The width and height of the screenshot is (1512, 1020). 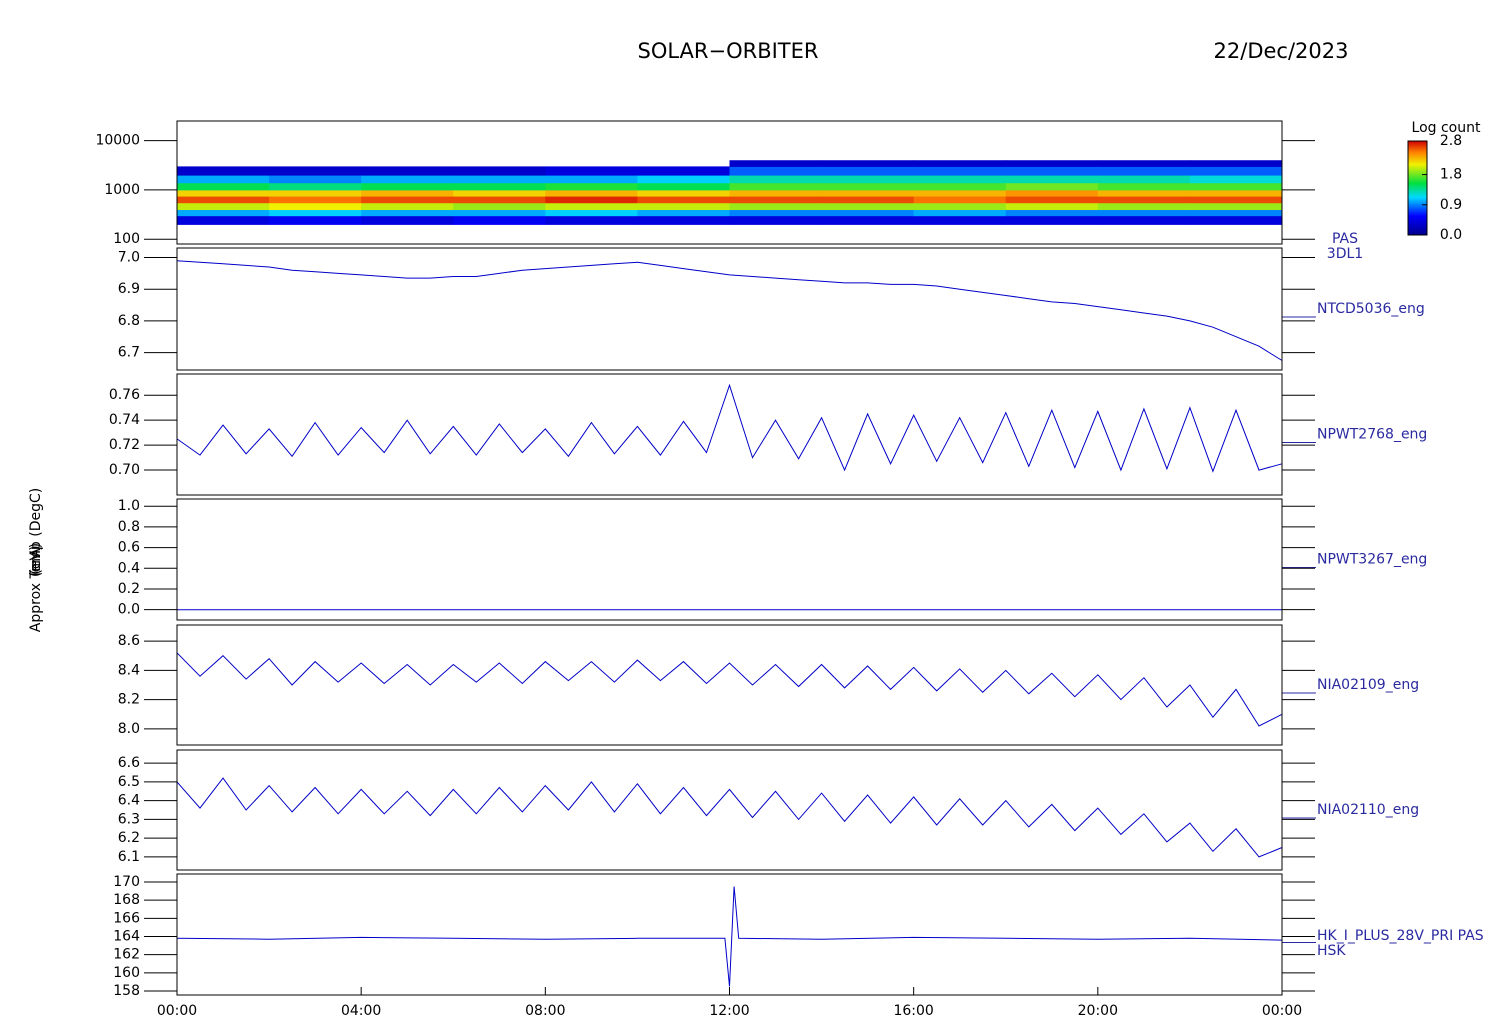 I want to click on y-tick-label: 6.5, so click(x=129, y=782).